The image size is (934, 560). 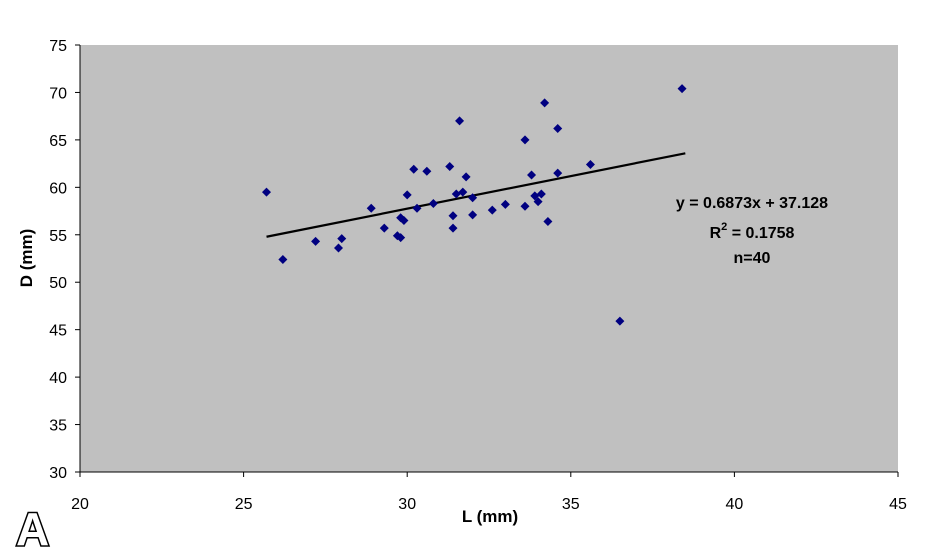 I want to click on sample-size-label: n=40, so click(x=752, y=258).